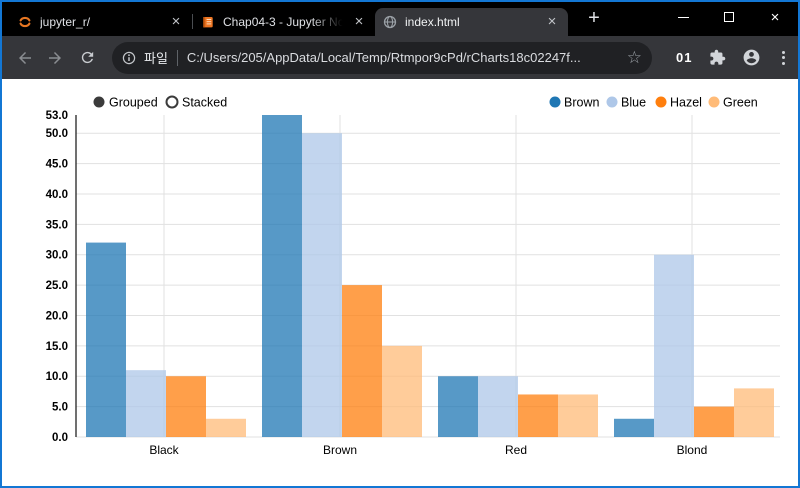 The height and width of the screenshot is (488, 800). What do you see at coordinates (594, 18) in the screenshot?
I see `new-tab-button: +` at bounding box center [594, 18].